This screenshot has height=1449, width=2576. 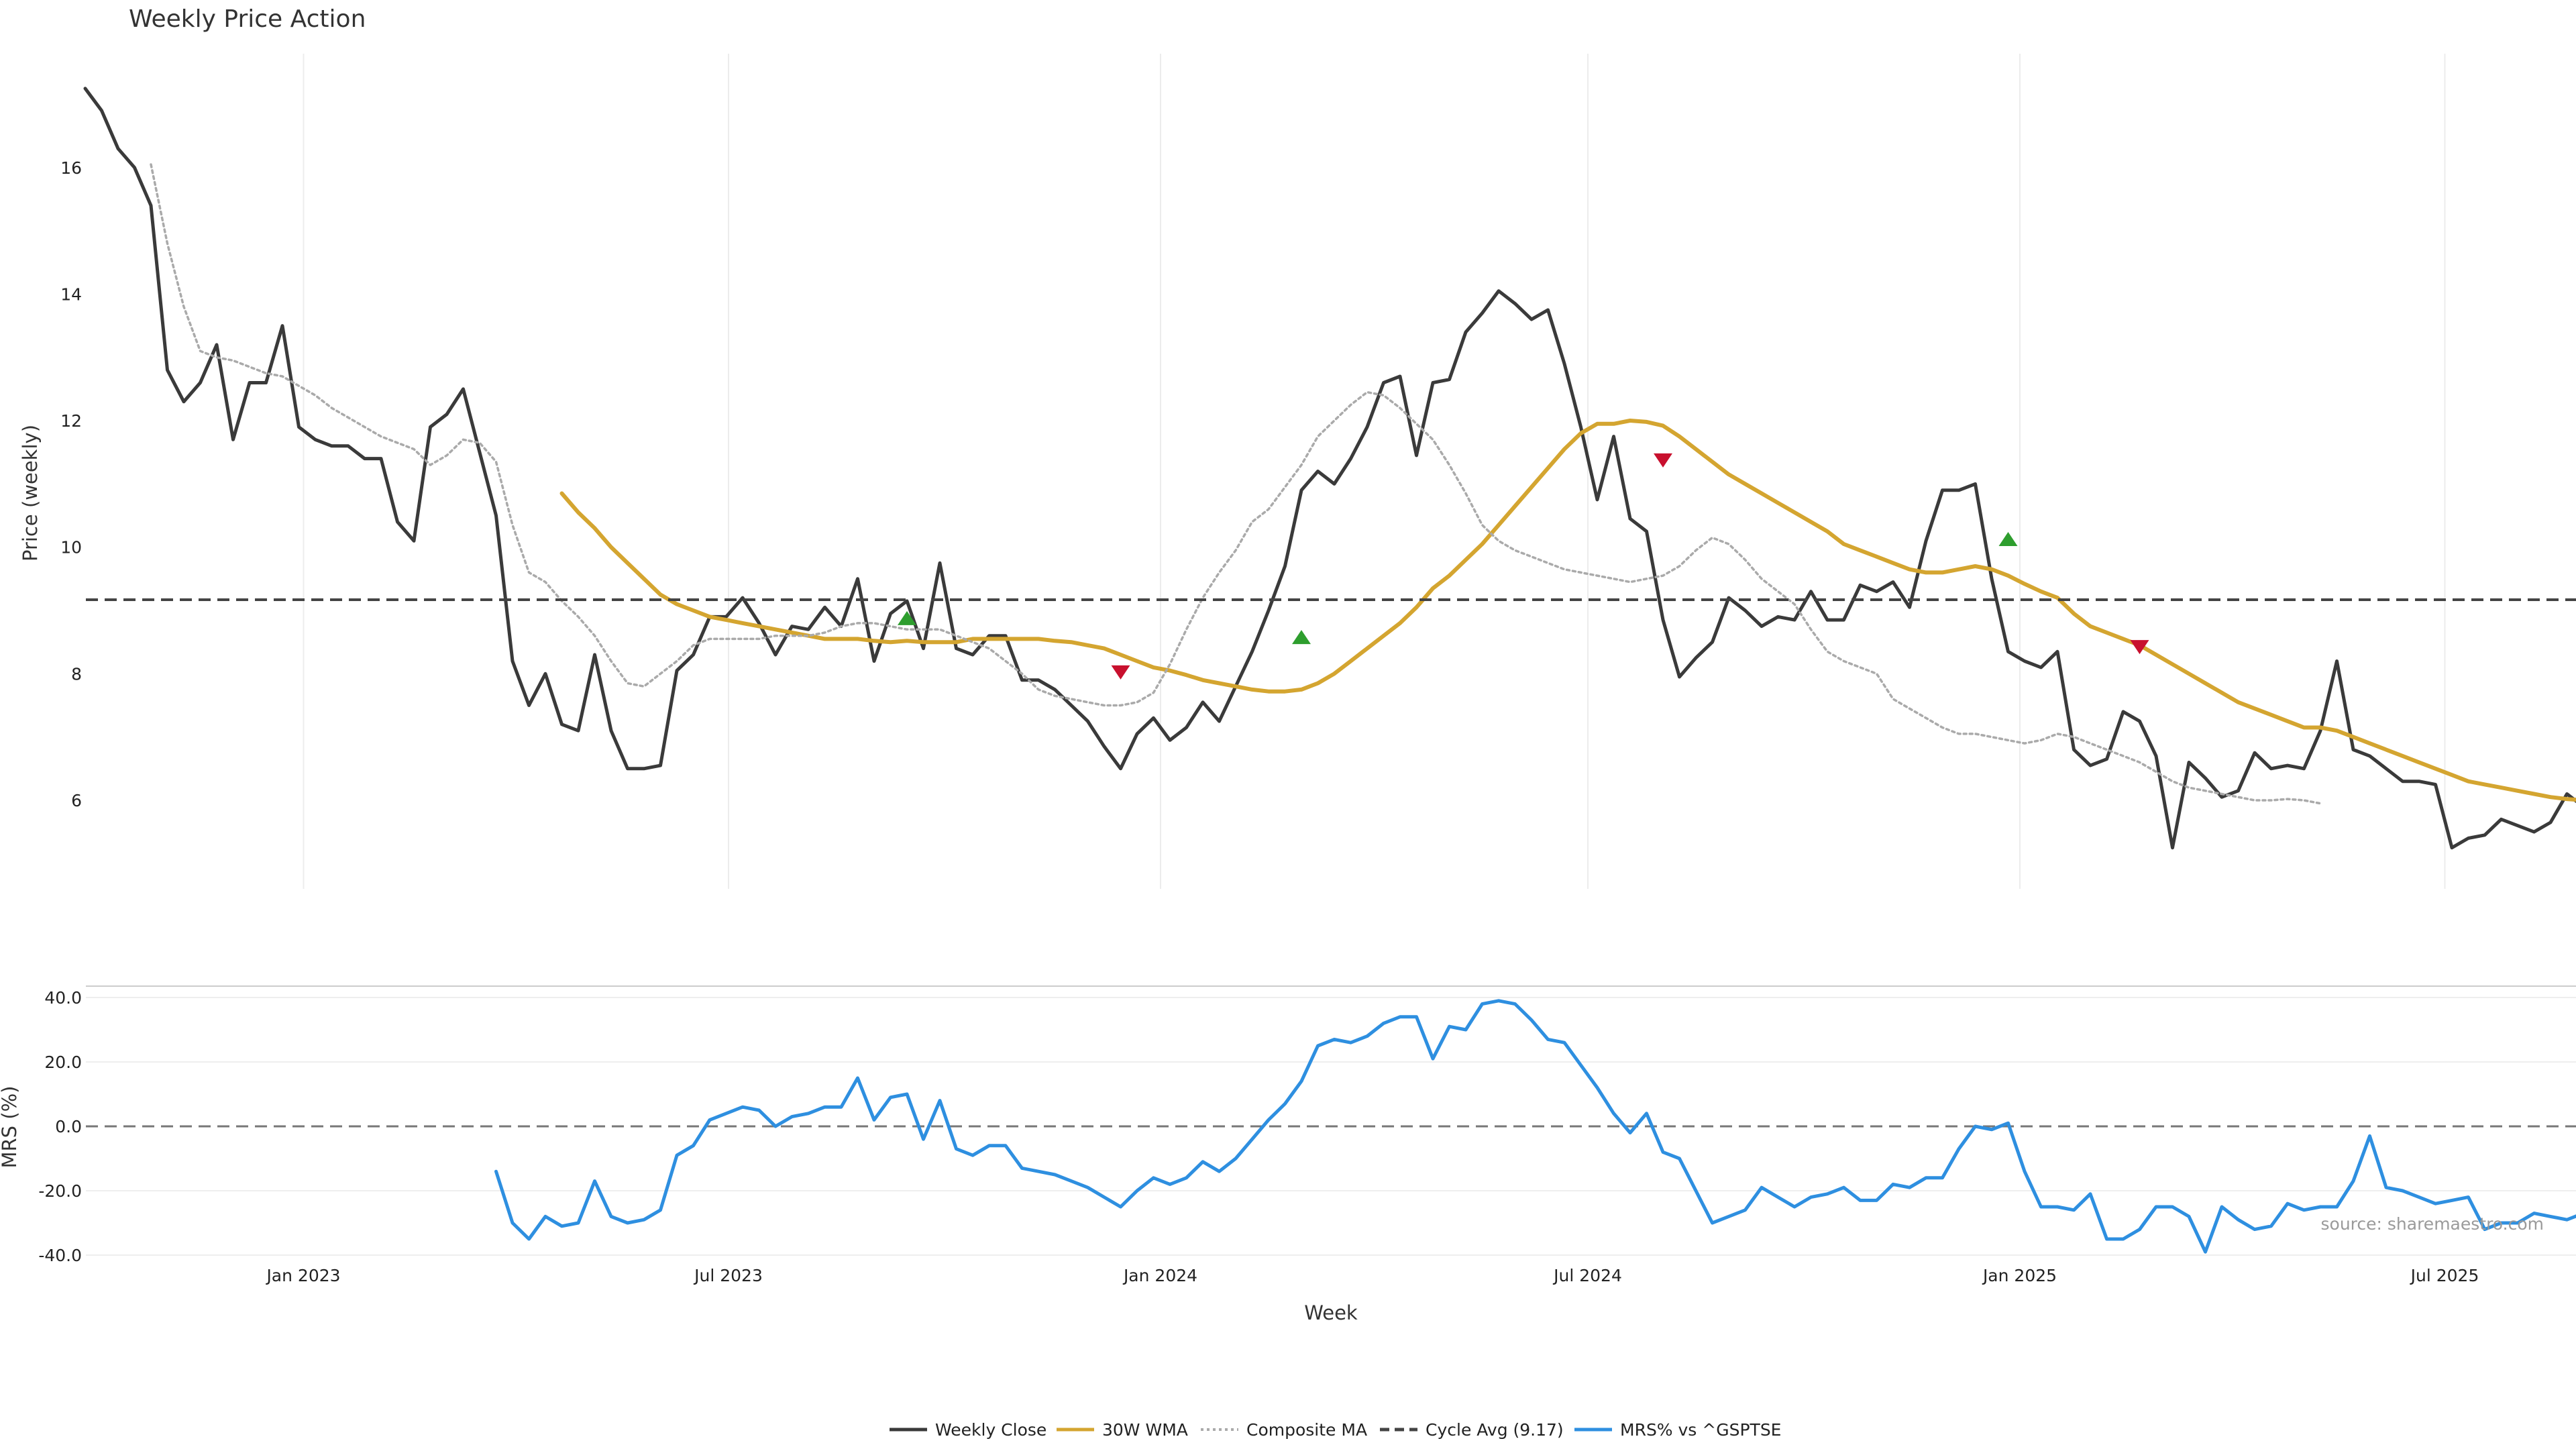 What do you see at coordinates (76, 674) in the screenshot?
I see `price-y-tick-label: 8` at bounding box center [76, 674].